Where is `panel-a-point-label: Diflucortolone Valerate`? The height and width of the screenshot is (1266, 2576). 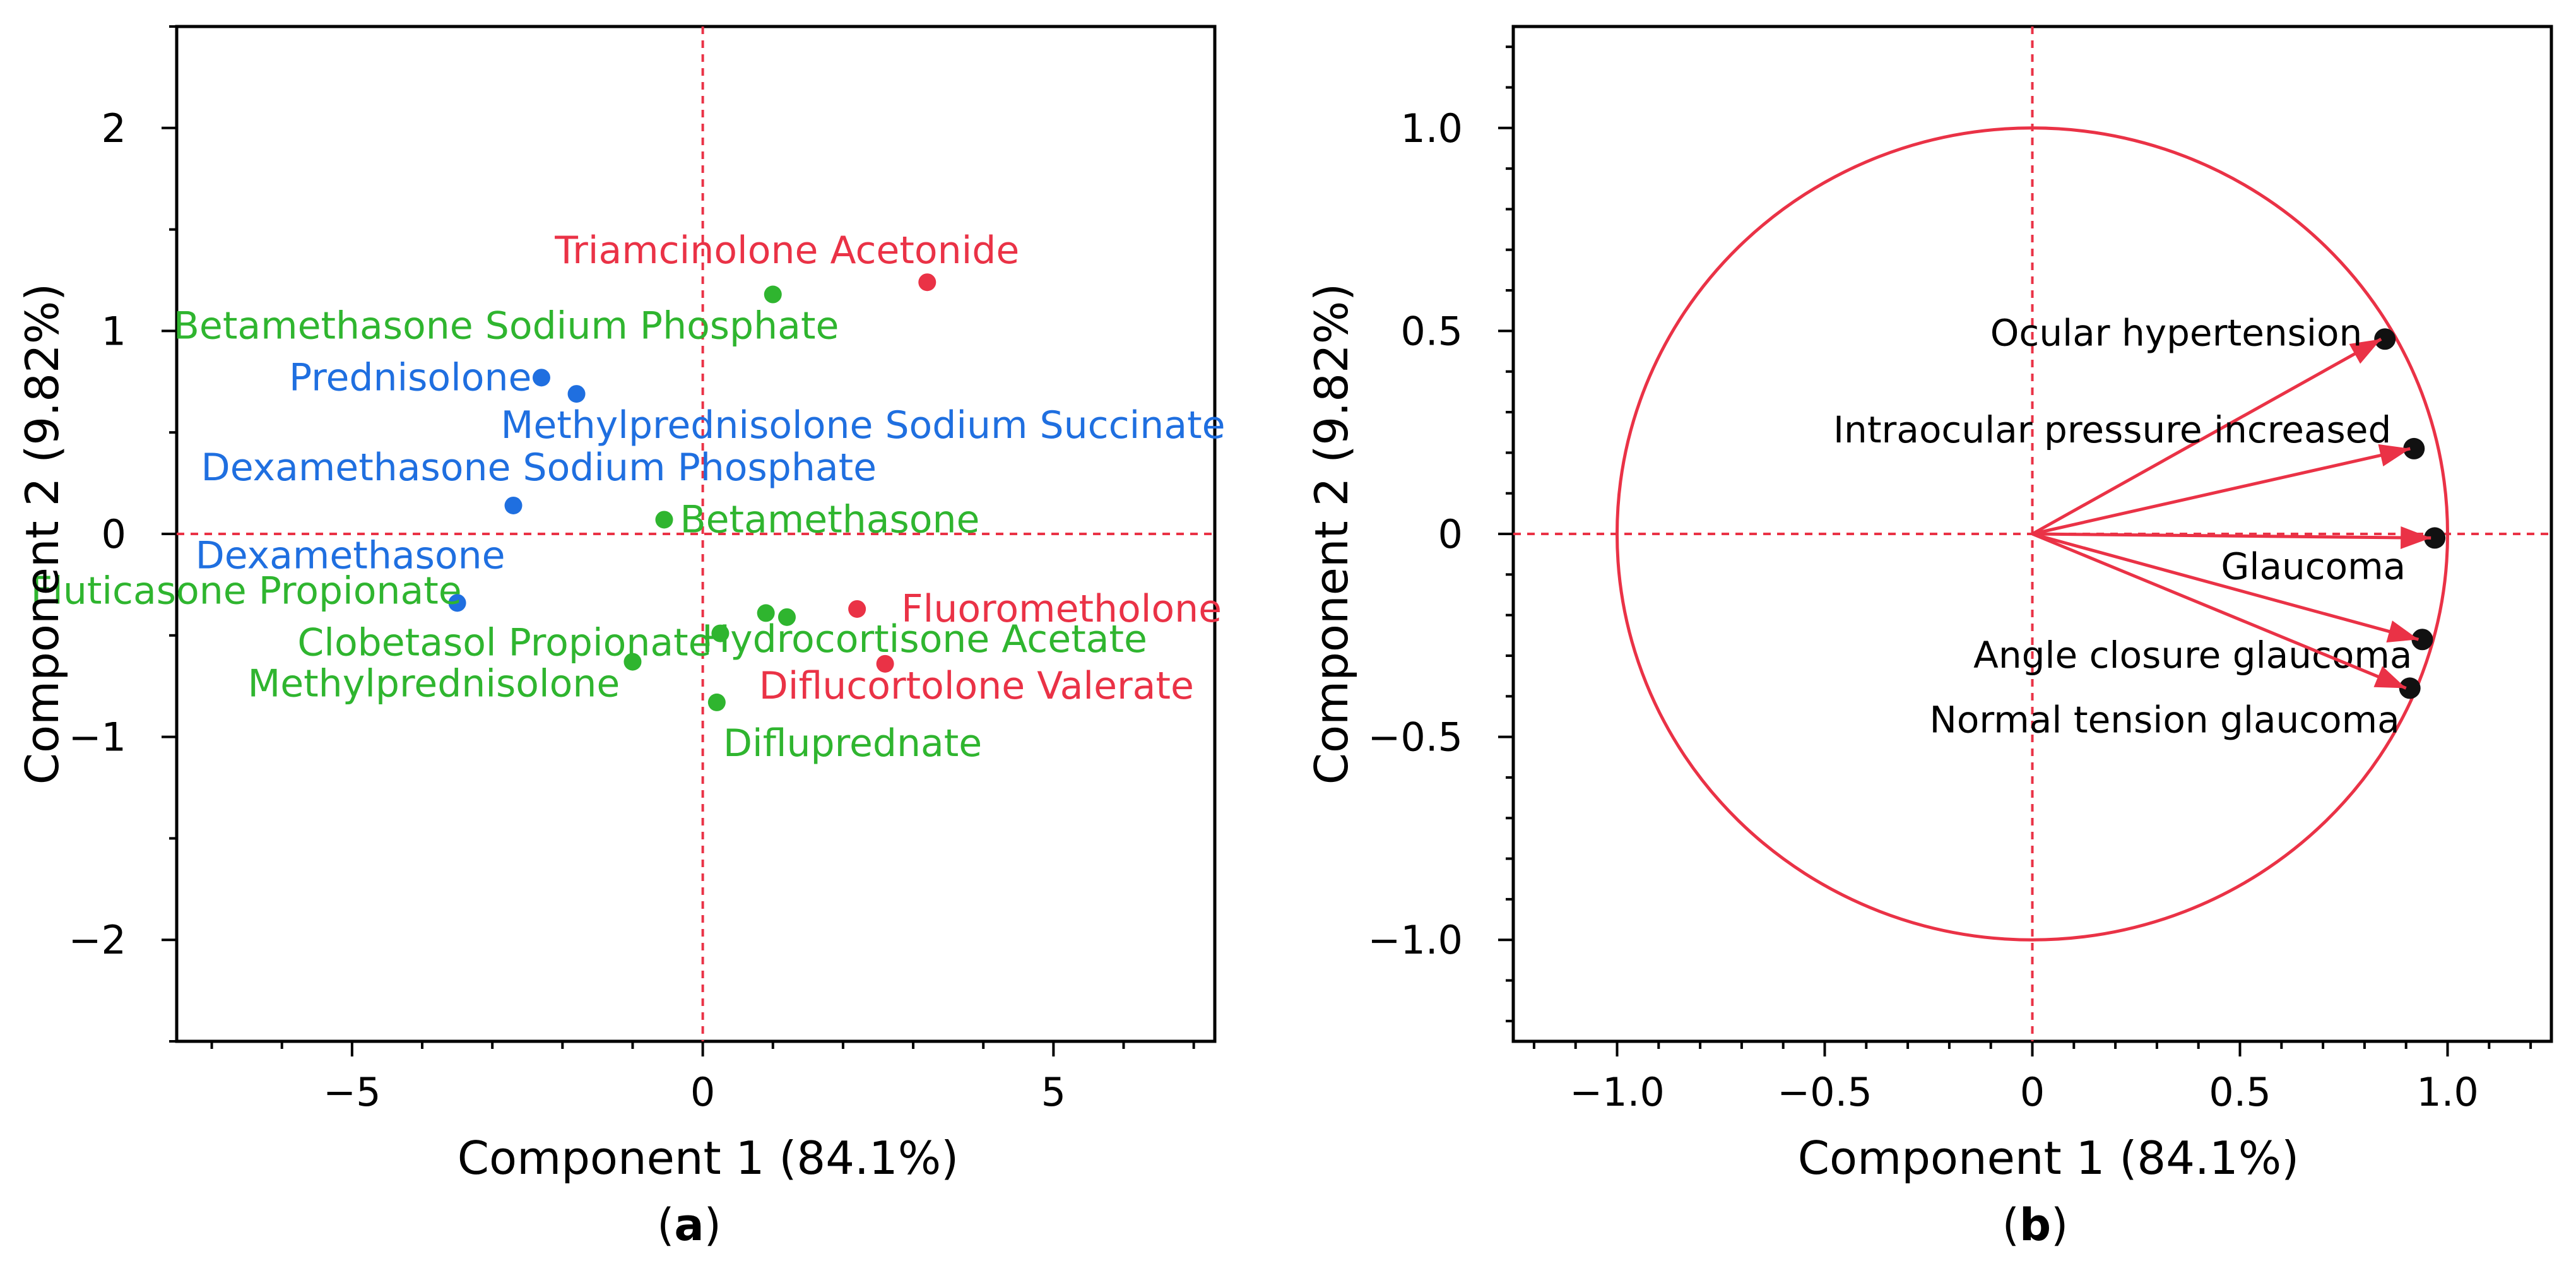
panel-a-point-label: Diflucortolone Valerate is located at coordinates (977, 686).